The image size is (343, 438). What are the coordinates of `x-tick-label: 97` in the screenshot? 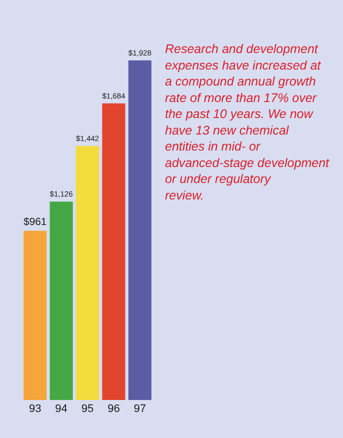 It's located at (140, 409).